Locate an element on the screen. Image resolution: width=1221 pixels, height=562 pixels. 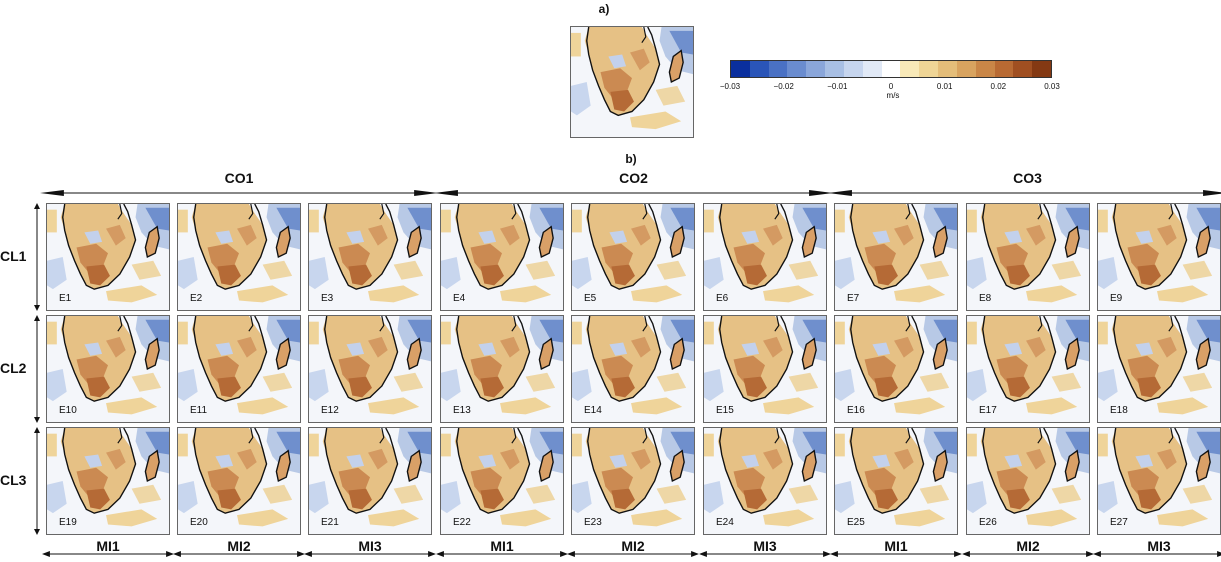
ensemble-map-panel: E16 is located at coordinates (896, 369).